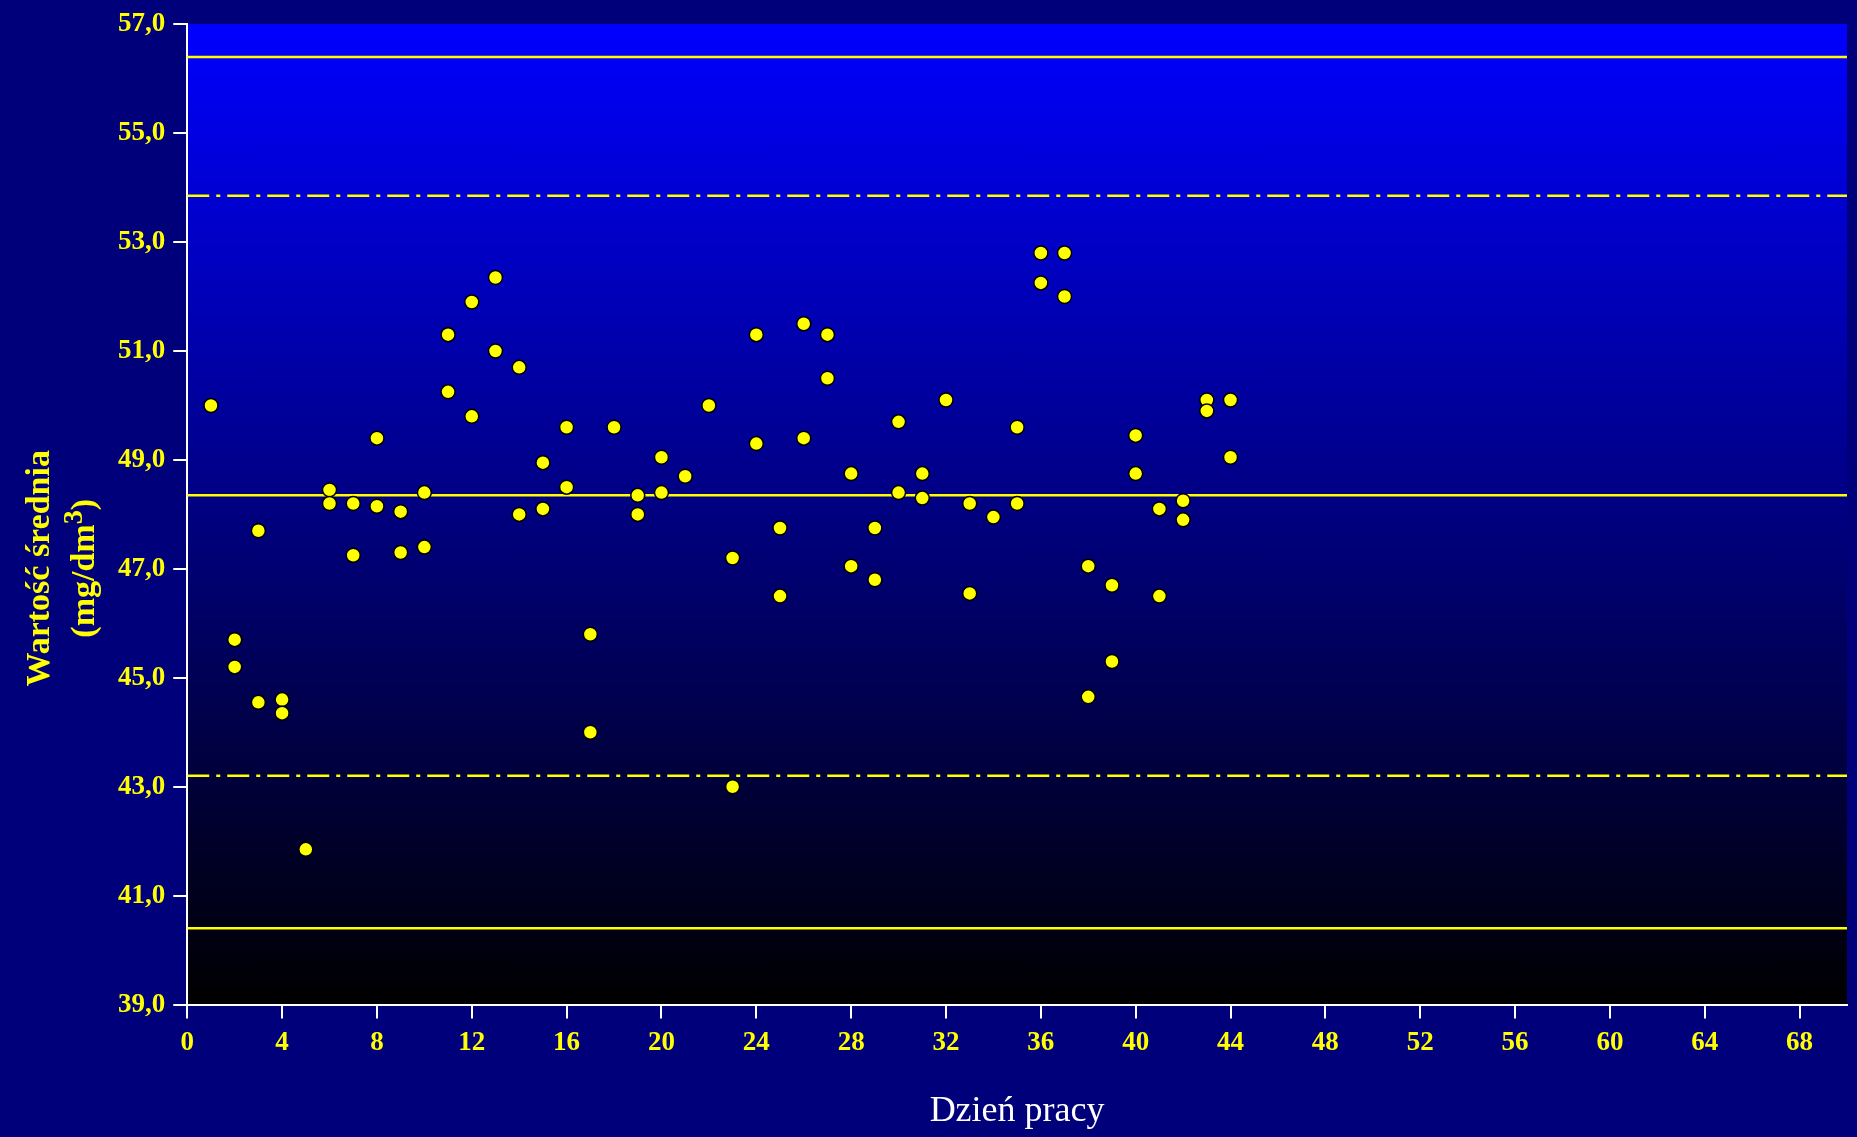 The width and height of the screenshot is (1857, 1137). What do you see at coordinates (1610, 1040) in the screenshot?
I see `x-tick-label: 60` at bounding box center [1610, 1040].